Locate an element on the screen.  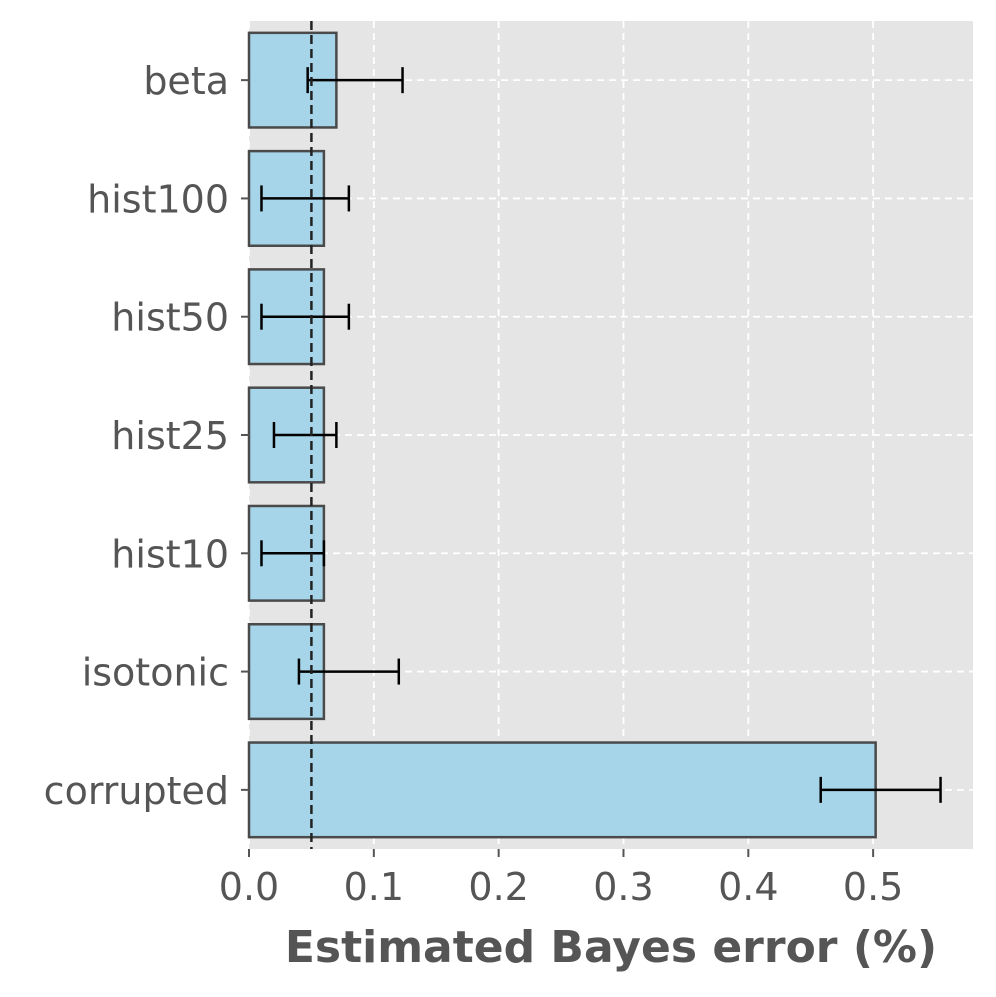
y-tick-label-hist10: hist10 is located at coordinates (170, 554).